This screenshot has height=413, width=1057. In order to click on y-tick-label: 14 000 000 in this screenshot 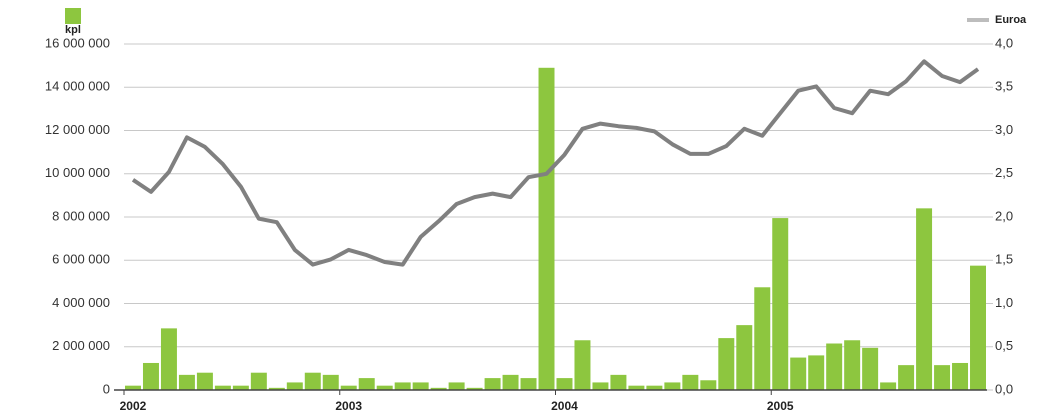, I will do `click(77, 86)`.